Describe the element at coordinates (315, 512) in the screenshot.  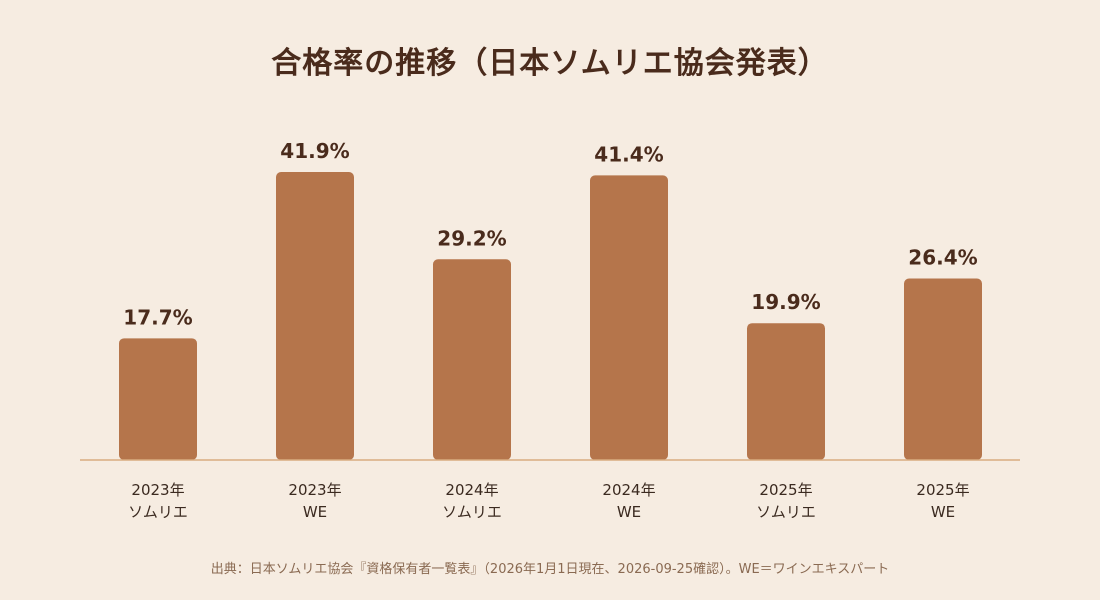
I see `x-tick-label-1-line-1: WE` at that location.